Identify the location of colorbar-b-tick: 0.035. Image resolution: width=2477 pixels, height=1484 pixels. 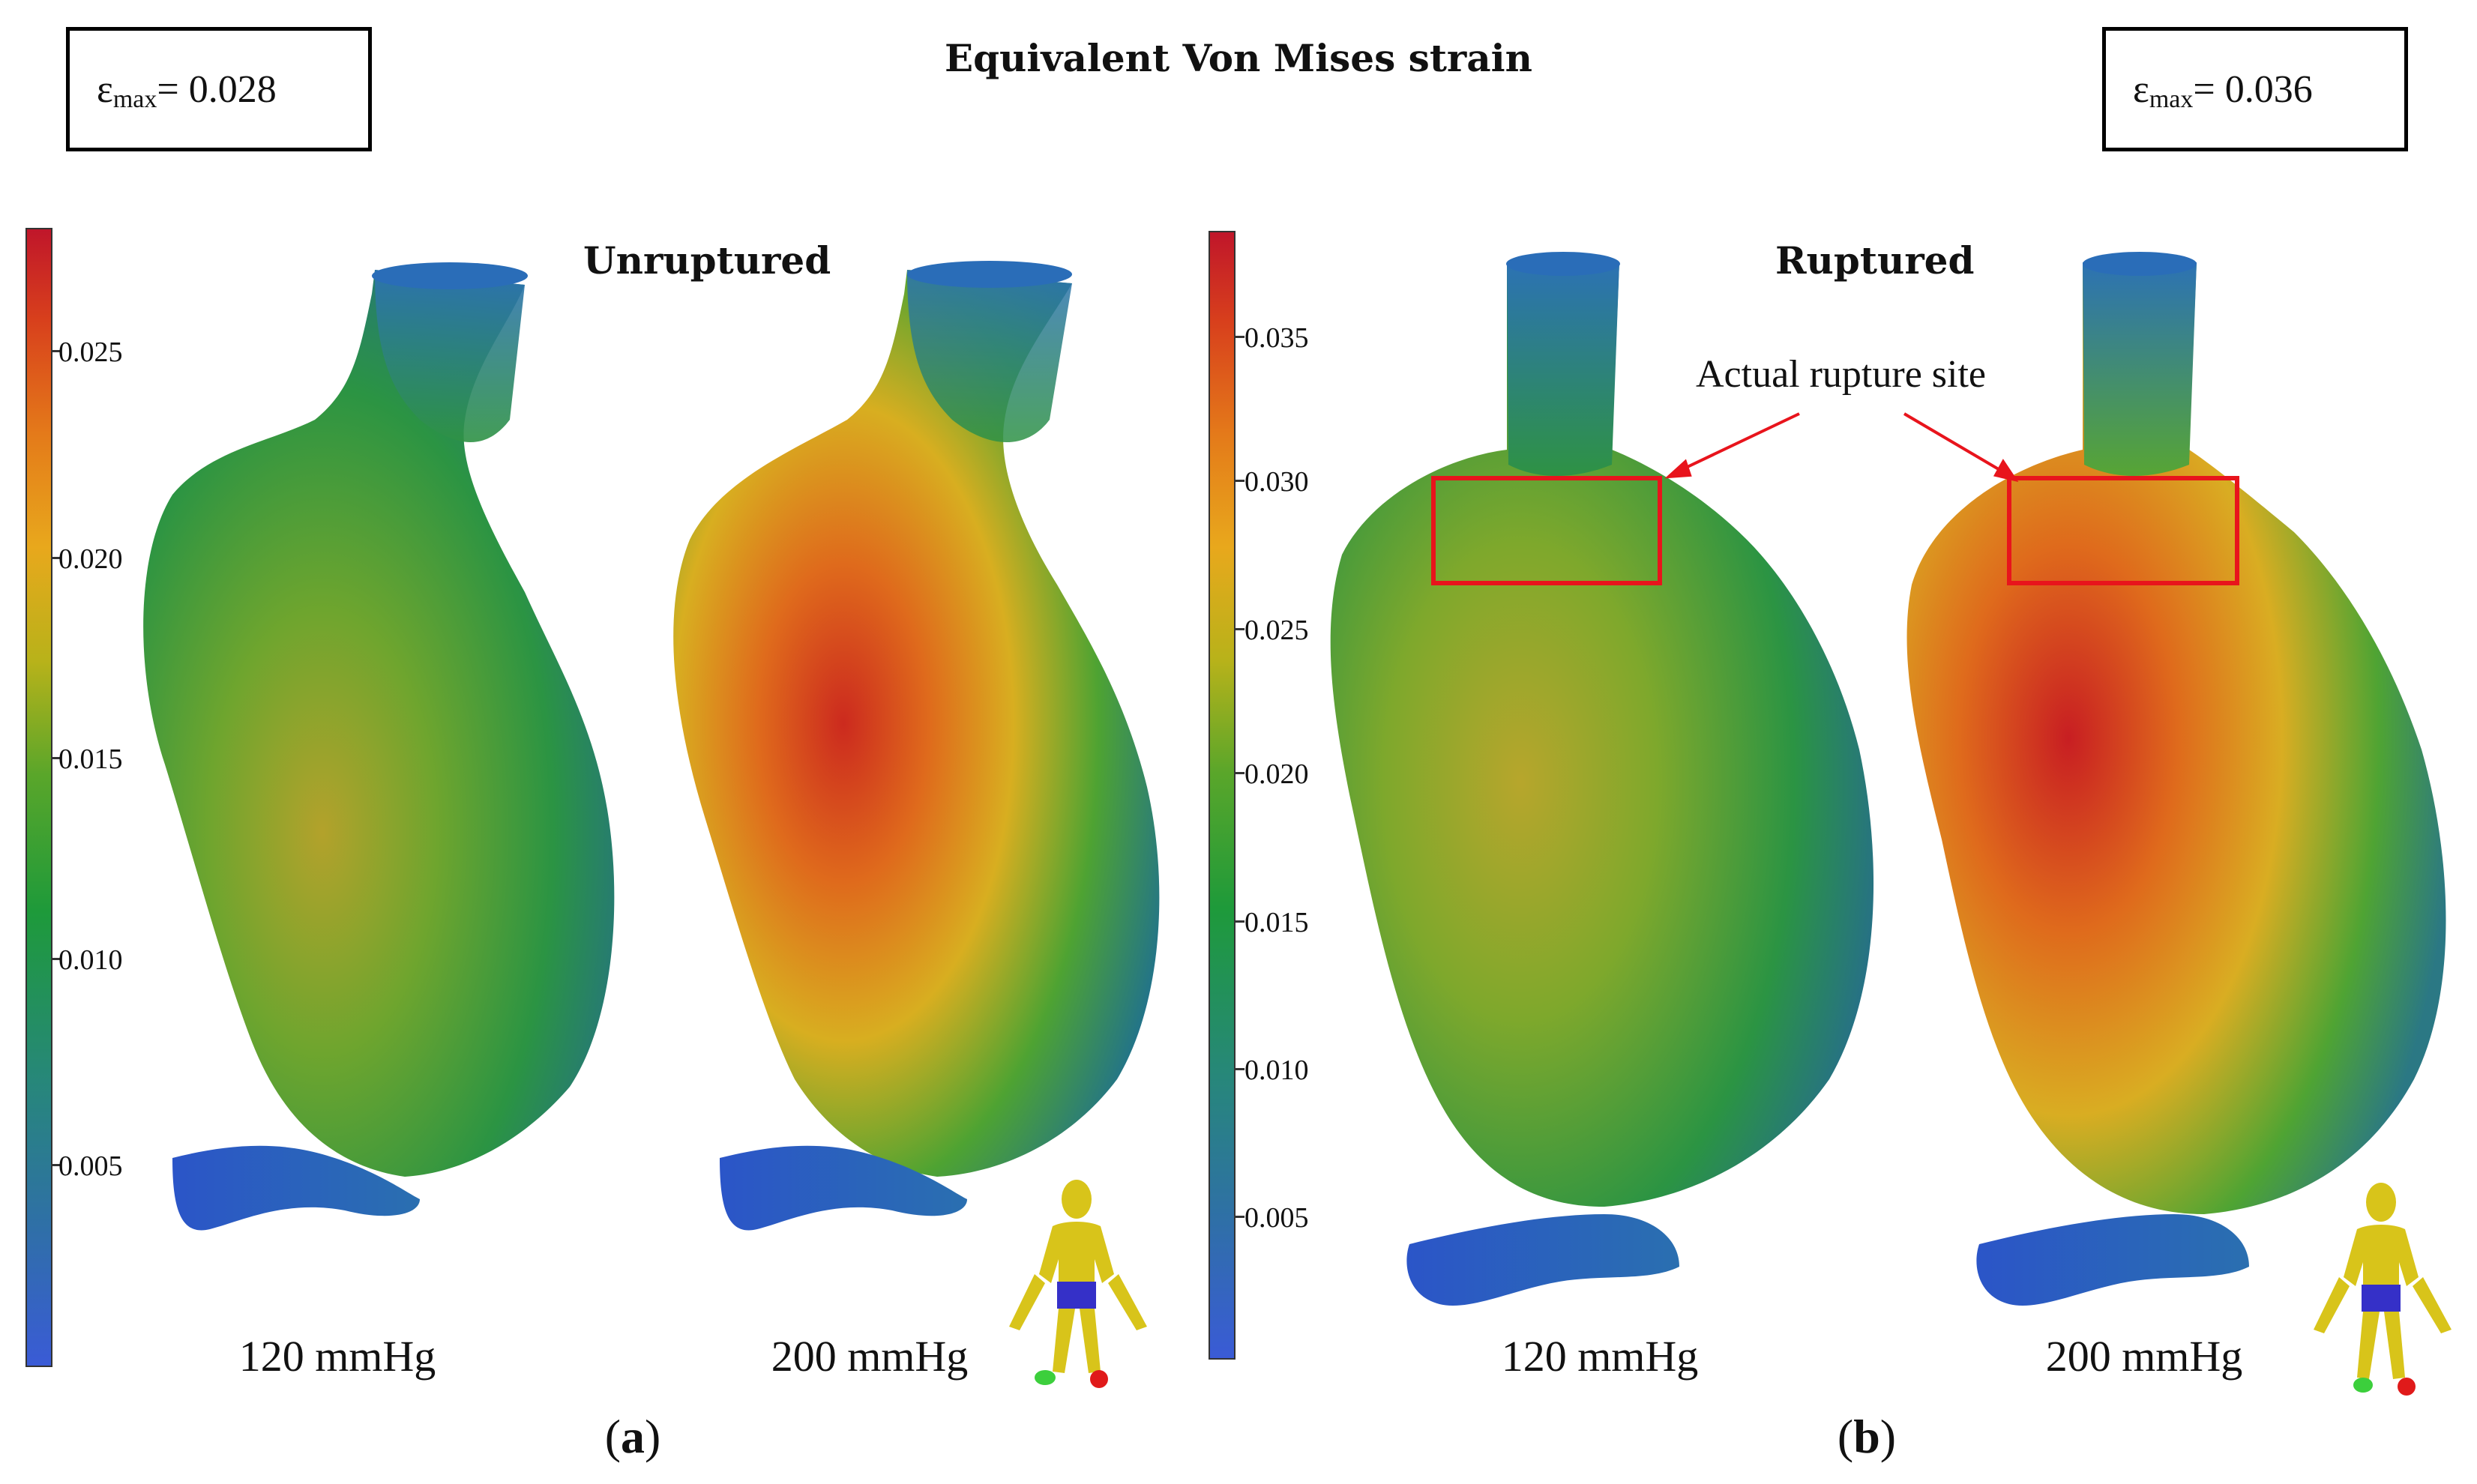
(1276, 338).